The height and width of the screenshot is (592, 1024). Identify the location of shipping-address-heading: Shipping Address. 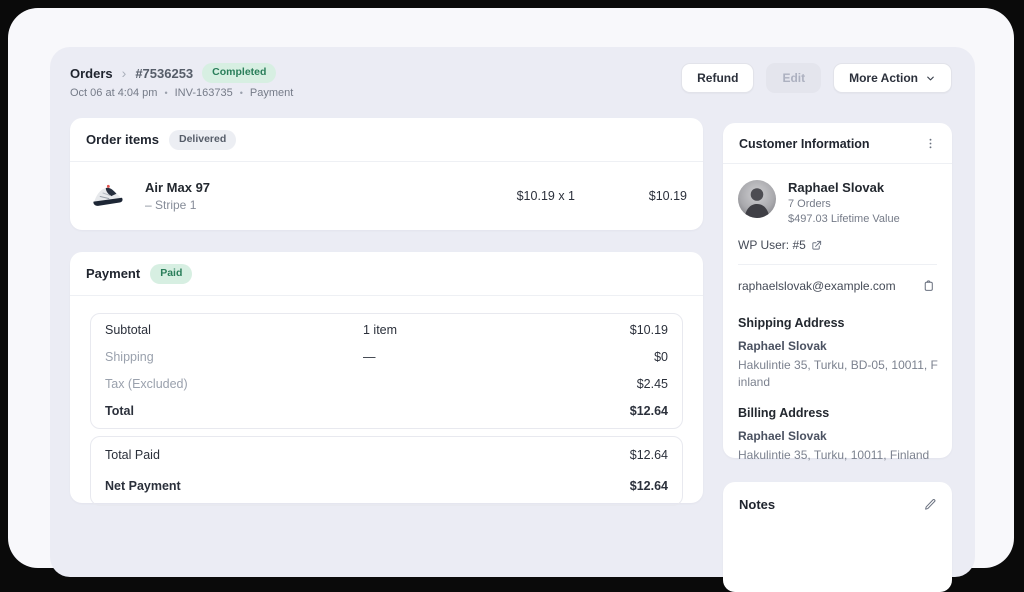
(791, 323).